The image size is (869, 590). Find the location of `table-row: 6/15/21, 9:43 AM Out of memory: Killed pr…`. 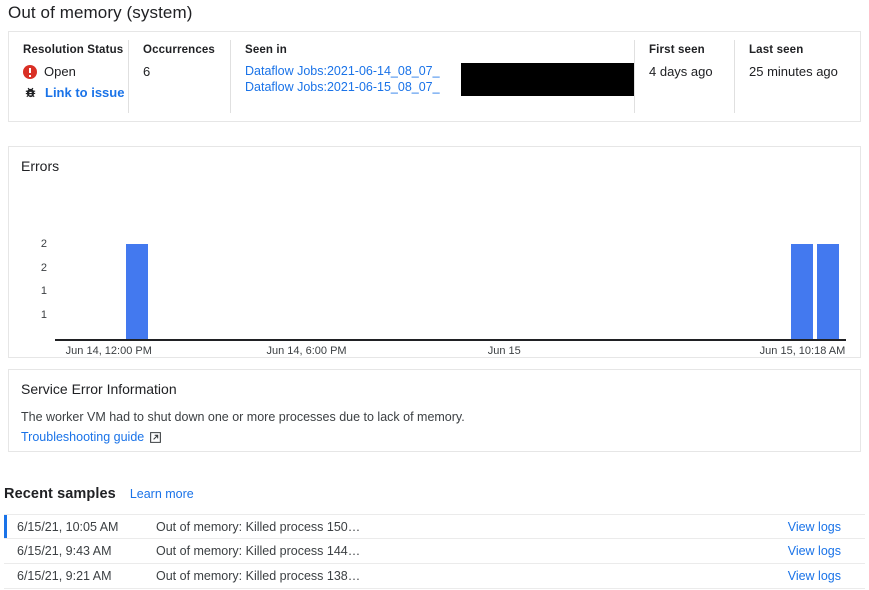

table-row: 6/15/21, 9:43 AM Out of memory: Killed pr… is located at coordinates (434, 551).